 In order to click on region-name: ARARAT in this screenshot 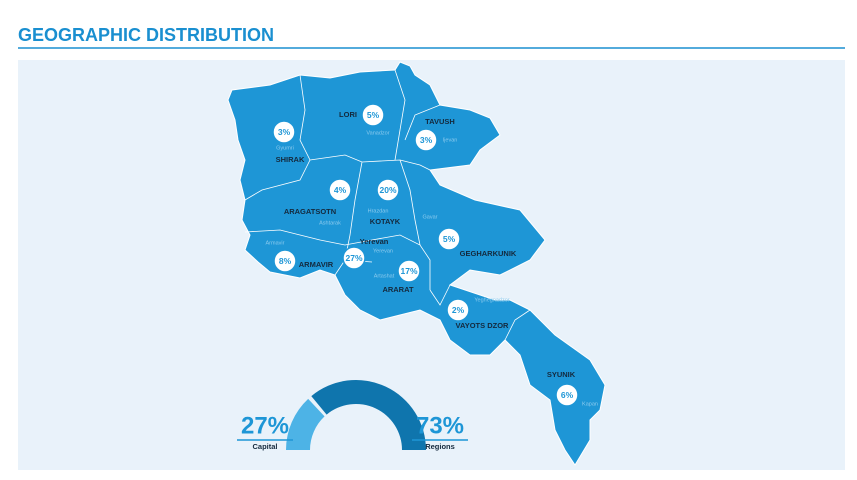, I will do `click(398, 289)`.